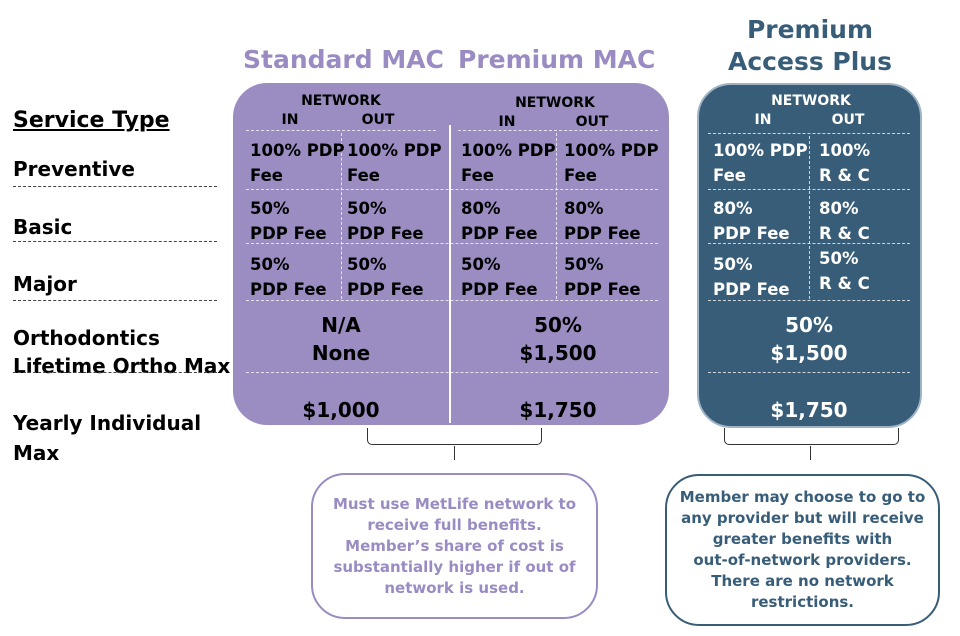 The height and width of the screenshot is (636, 960). What do you see at coordinates (848, 120) in the screenshot?
I see `plus-out-header: OUT` at bounding box center [848, 120].